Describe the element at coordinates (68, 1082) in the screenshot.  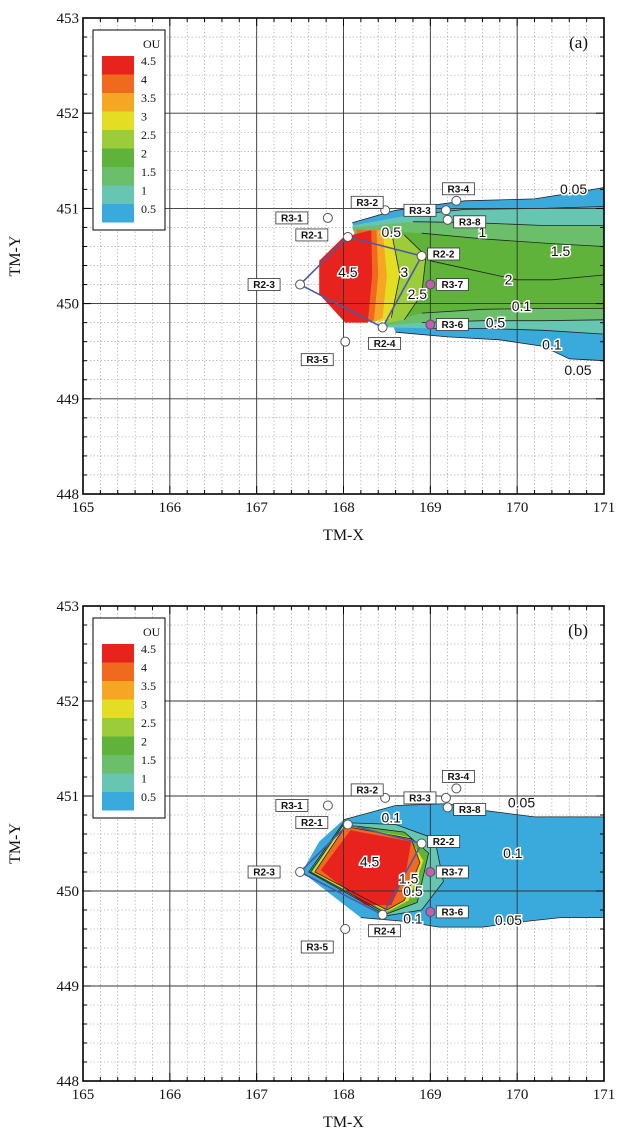
I see `y-tick-label: 448` at that location.